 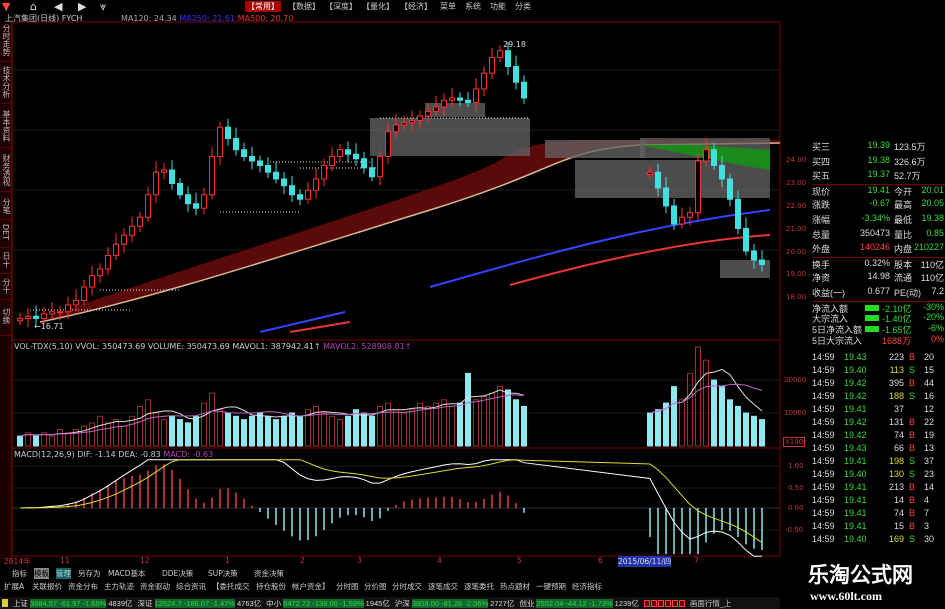 I want to click on menu-depth: 【深度】, so click(x=341, y=6).